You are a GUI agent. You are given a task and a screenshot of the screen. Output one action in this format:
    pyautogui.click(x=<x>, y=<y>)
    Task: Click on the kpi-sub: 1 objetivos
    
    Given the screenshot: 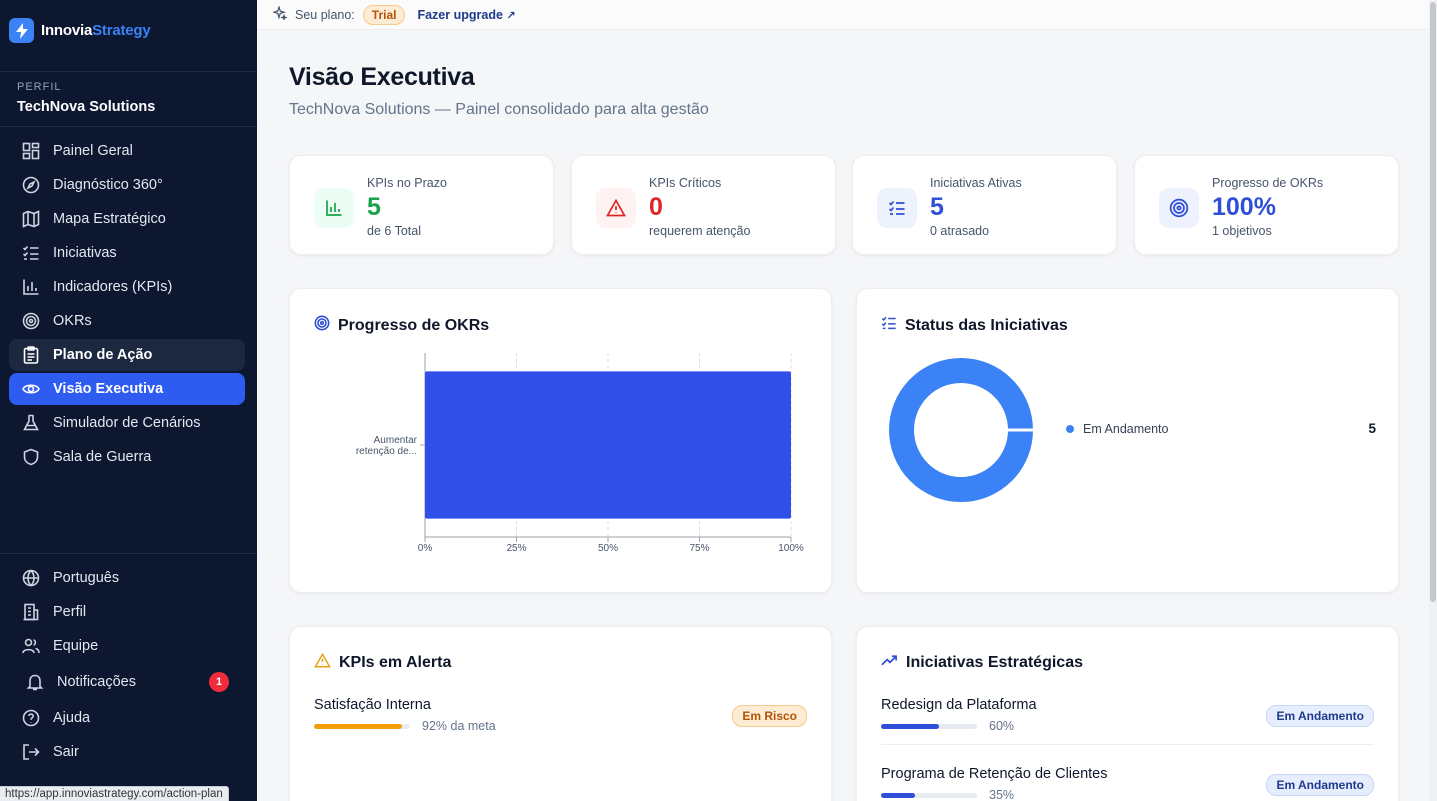 What is the action you would take?
    pyautogui.click(x=1242, y=231)
    